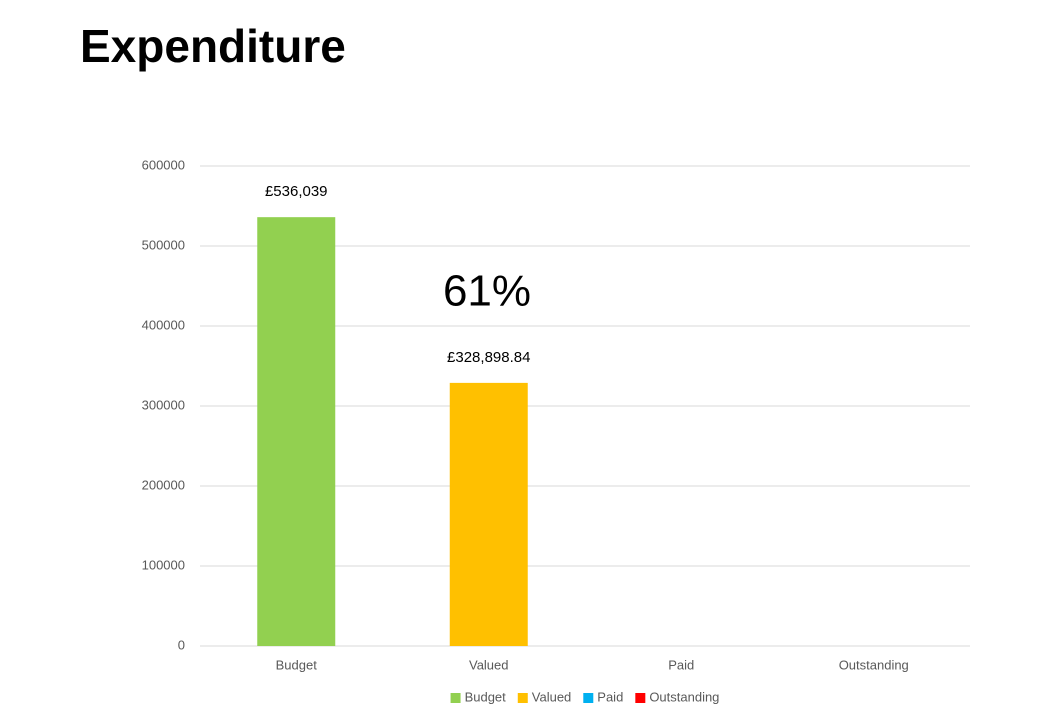  Describe the element at coordinates (552, 696) in the screenshot. I see `legend-label: Valued` at that location.